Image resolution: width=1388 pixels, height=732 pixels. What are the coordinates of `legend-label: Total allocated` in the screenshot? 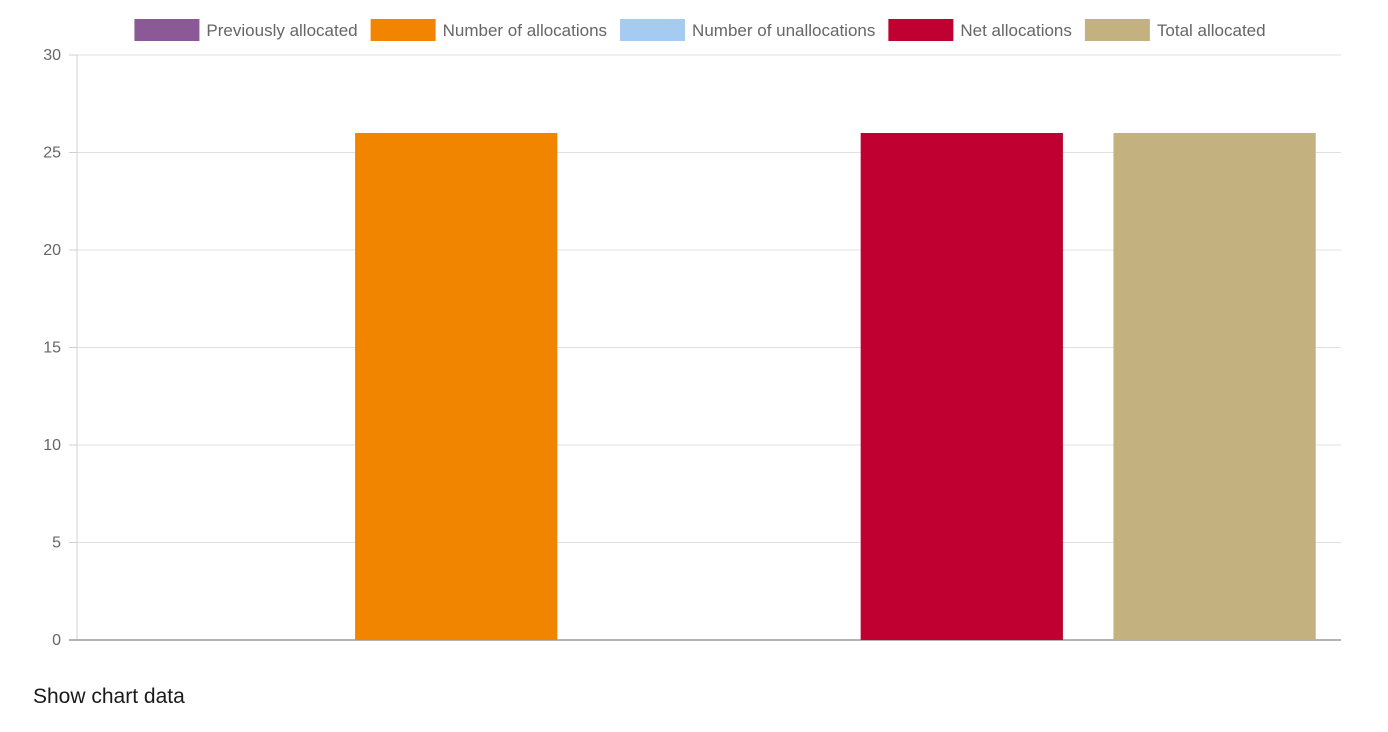 It's located at (1211, 30).